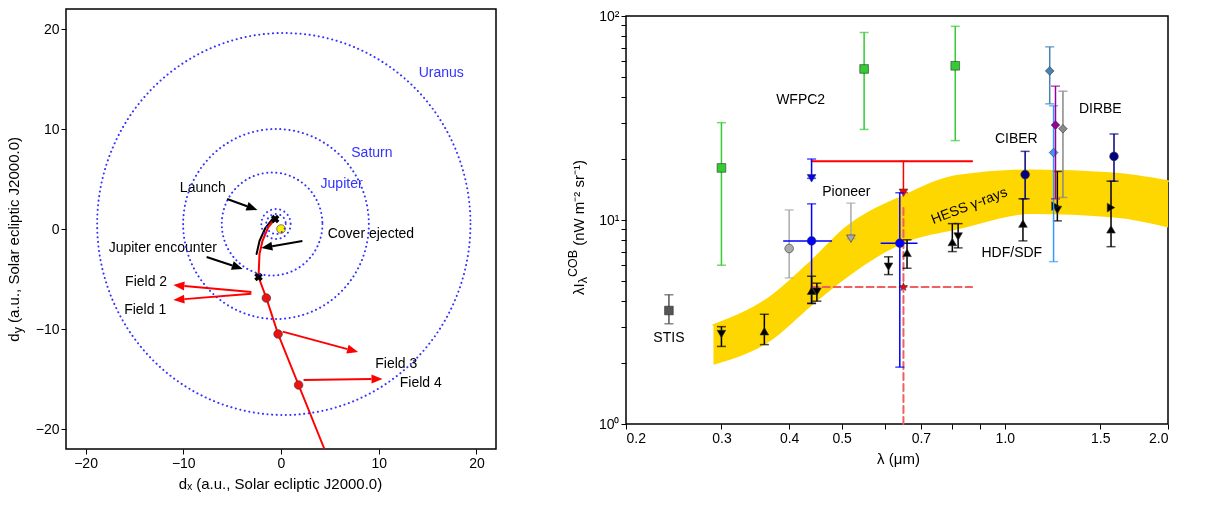 The width and height of the screenshot is (1221, 510). What do you see at coordinates (789, 437) in the screenshot?
I see `x-tick-label: 0.4` at bounding box center [789, 437].